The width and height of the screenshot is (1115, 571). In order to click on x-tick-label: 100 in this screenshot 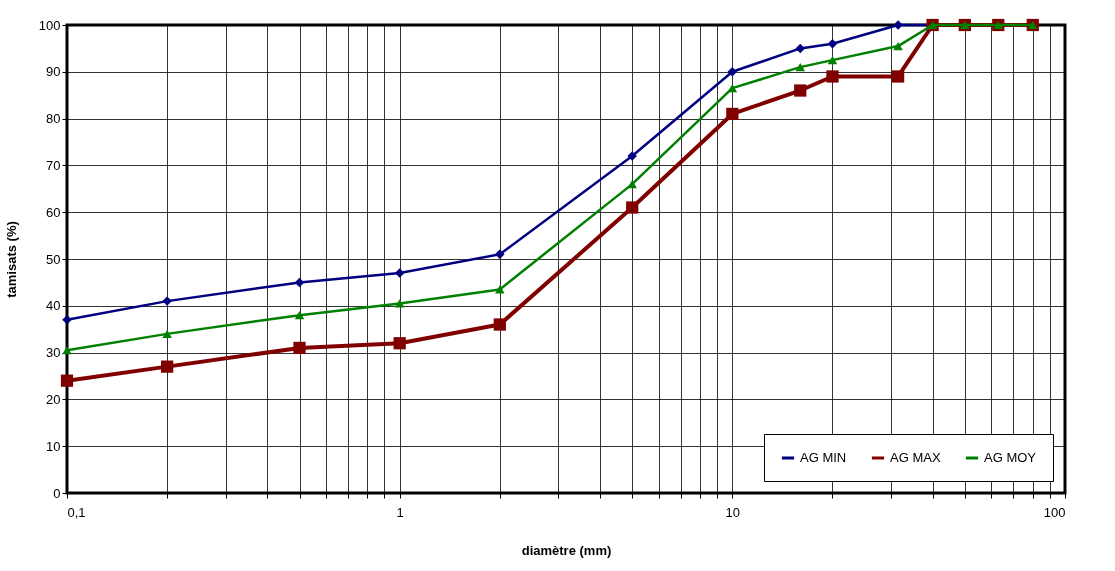, I will do `click(1054, 512)`.